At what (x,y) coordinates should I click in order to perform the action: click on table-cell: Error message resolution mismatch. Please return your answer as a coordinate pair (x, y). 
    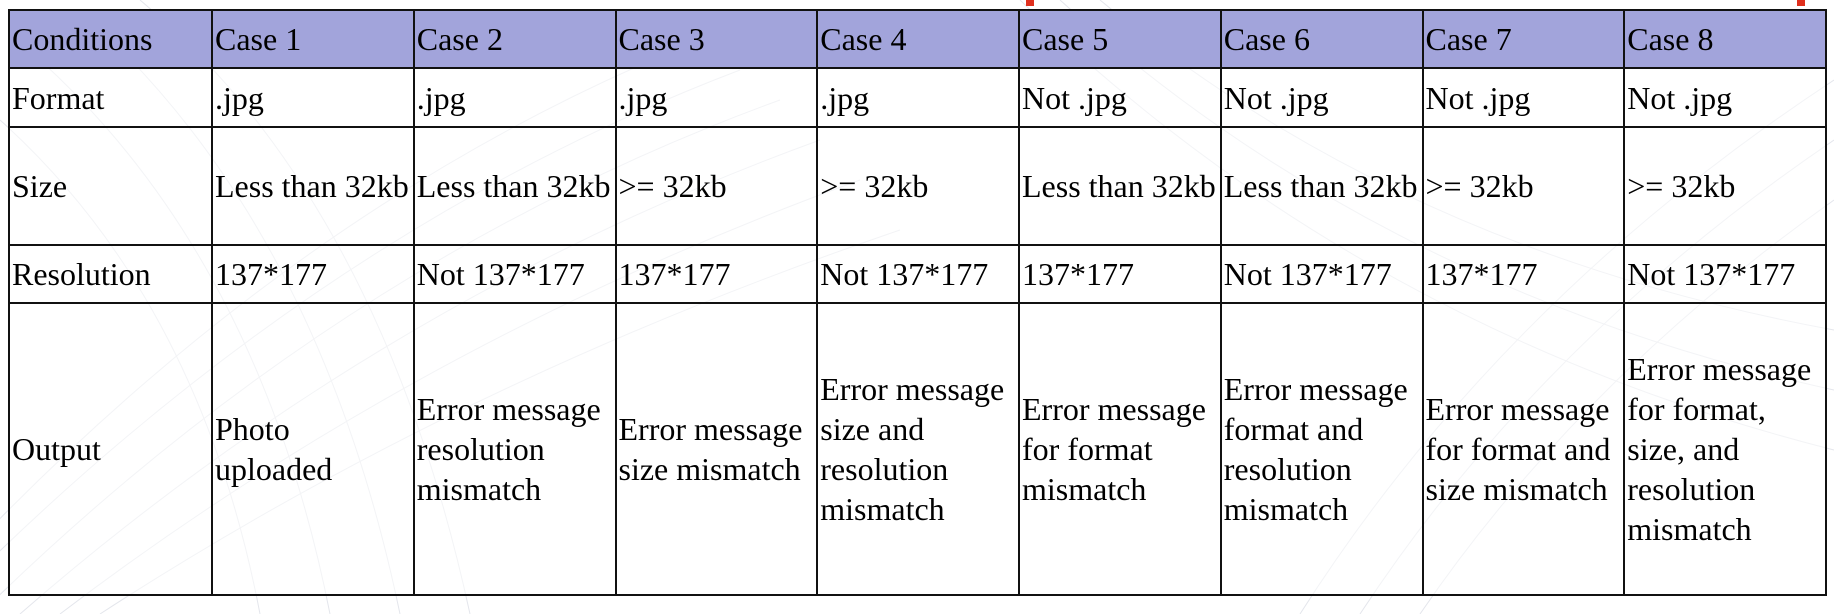
    Looking at the image, I should click on (514, 449).